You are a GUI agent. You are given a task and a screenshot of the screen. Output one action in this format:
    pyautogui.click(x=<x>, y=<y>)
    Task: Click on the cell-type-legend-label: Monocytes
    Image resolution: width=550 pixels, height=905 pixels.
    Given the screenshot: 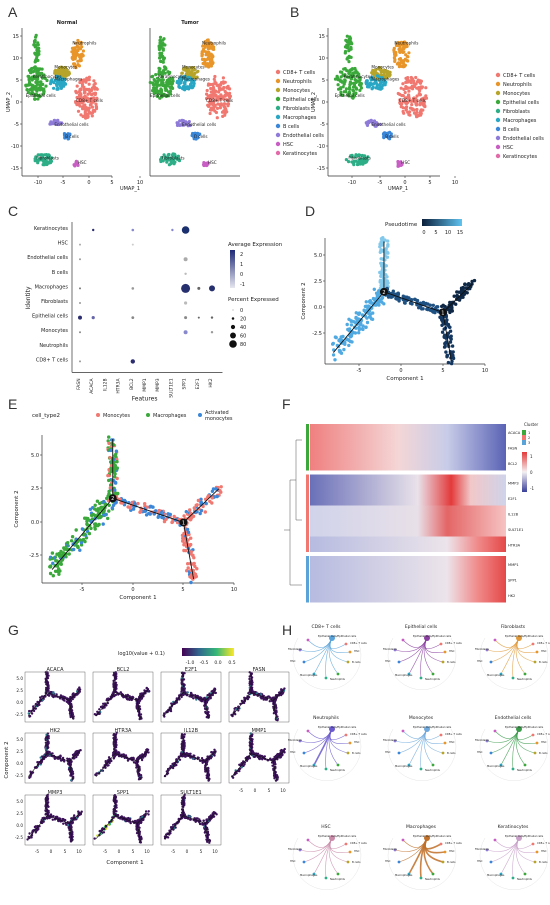 What is the action you would take?
    pyautogui.click(x=116, y=416)
    